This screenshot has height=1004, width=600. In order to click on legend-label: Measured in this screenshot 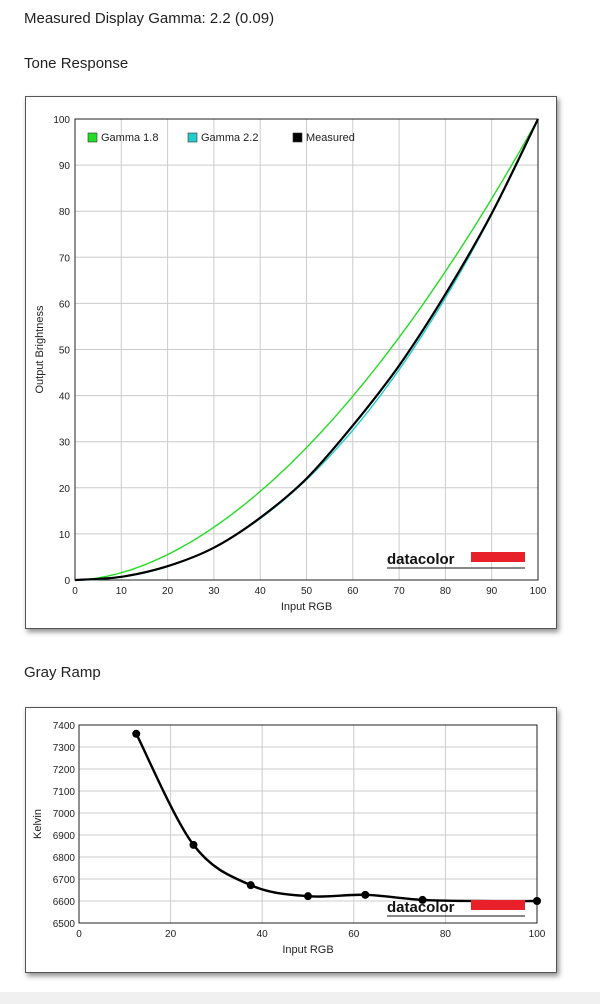, I will do `click(330, 138)`.